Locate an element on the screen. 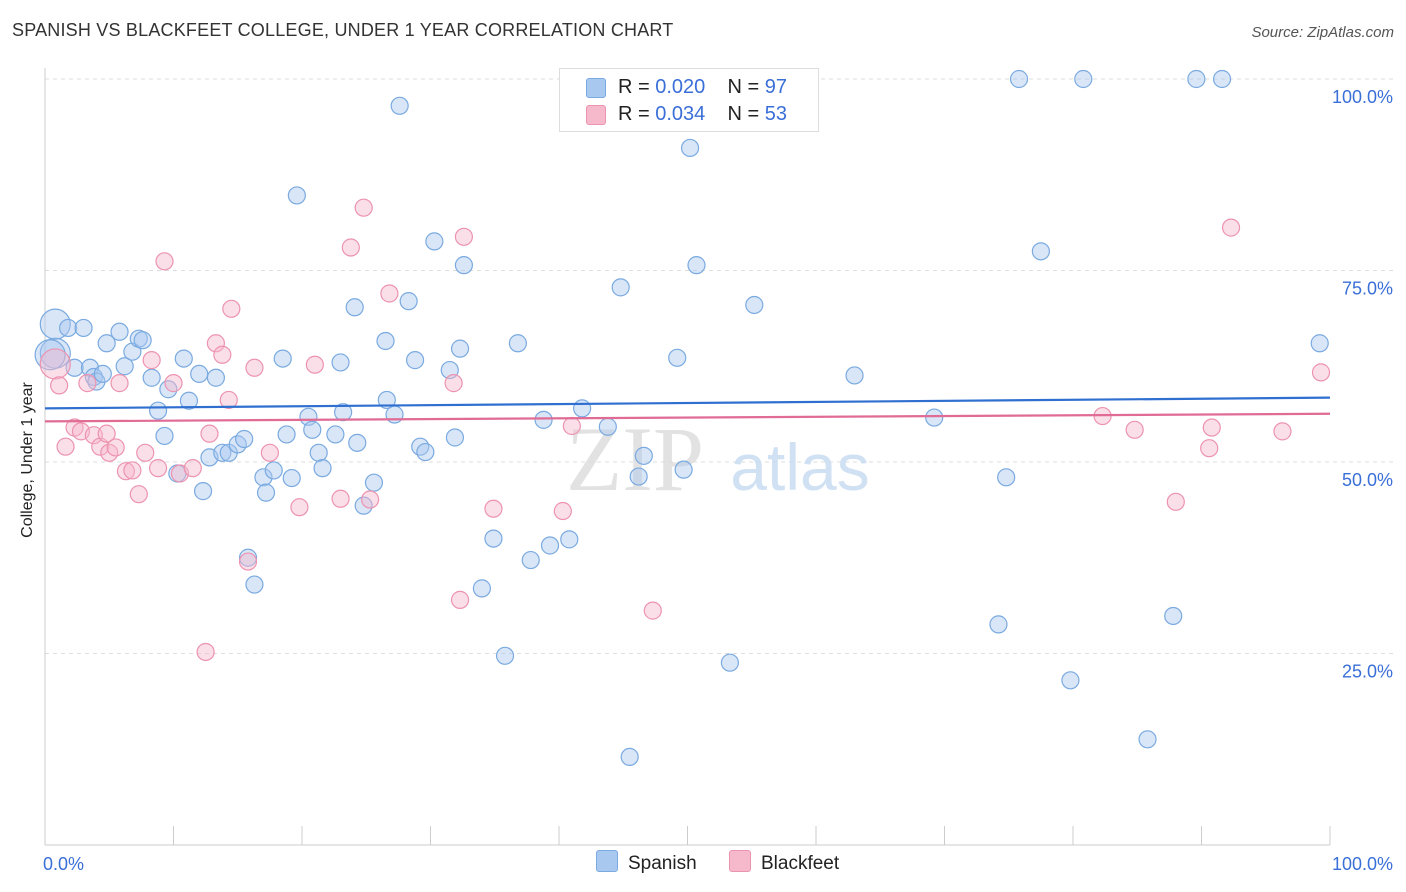  blackfeet-swatch is located at coordinates (596, 115).